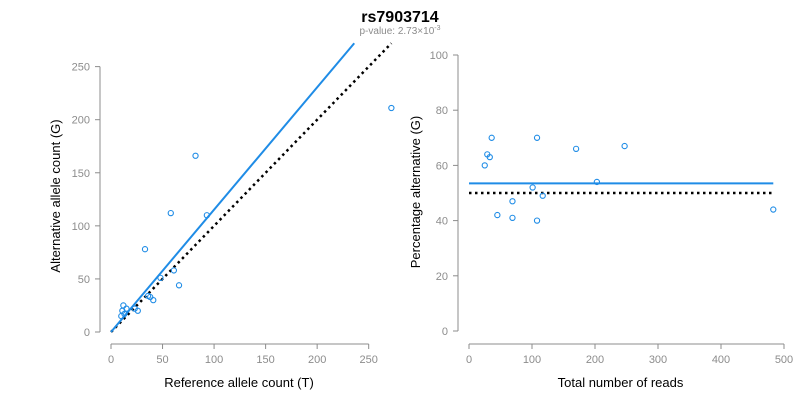 The height and width of the screenshot is (400, 800). Describe the element at coordinates (84, 280) in the screenshot. I see `y-tick-label: 50` at that location.